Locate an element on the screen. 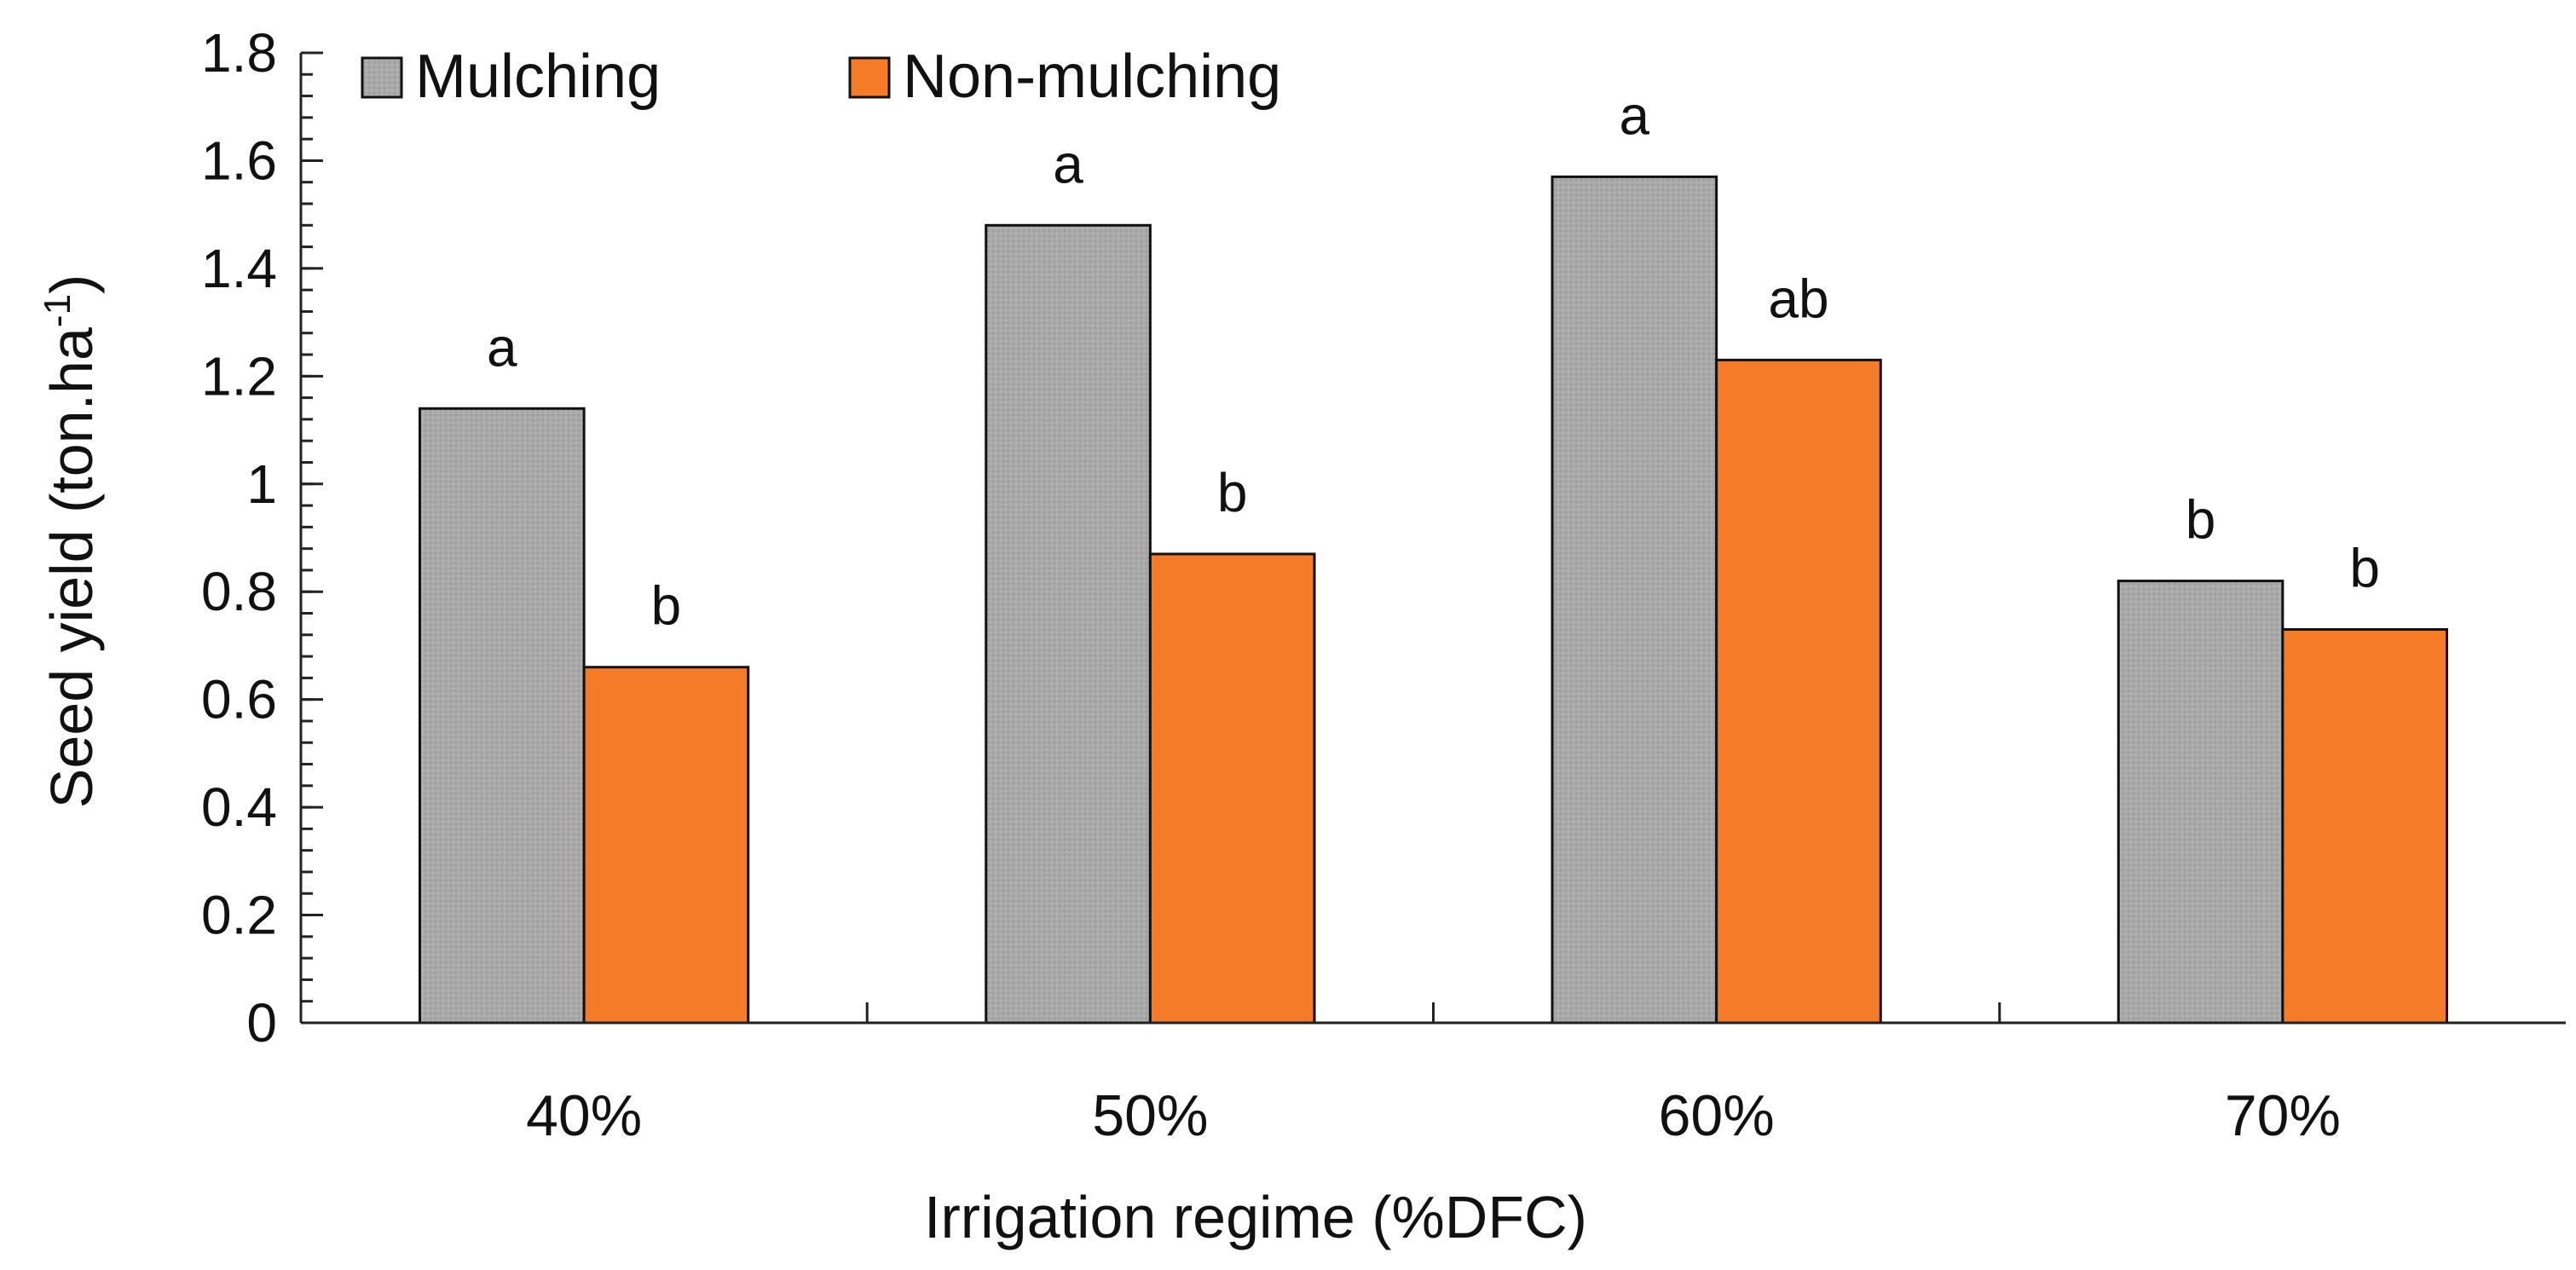  x-category-label: 40% is located at coordinates (584, 1115).